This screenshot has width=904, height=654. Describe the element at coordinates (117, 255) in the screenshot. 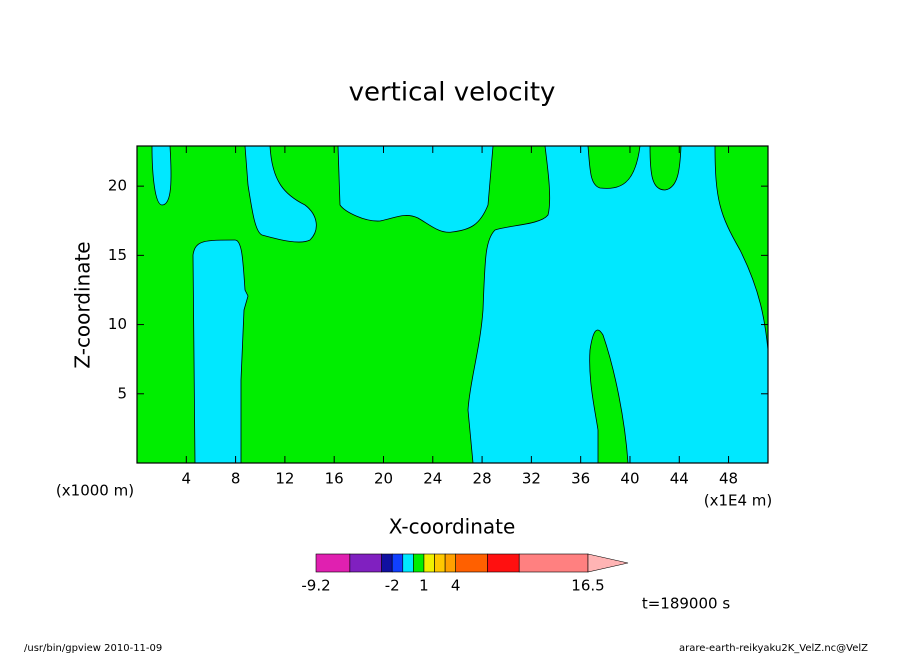

I see `y-tick-label: 15` at that location.